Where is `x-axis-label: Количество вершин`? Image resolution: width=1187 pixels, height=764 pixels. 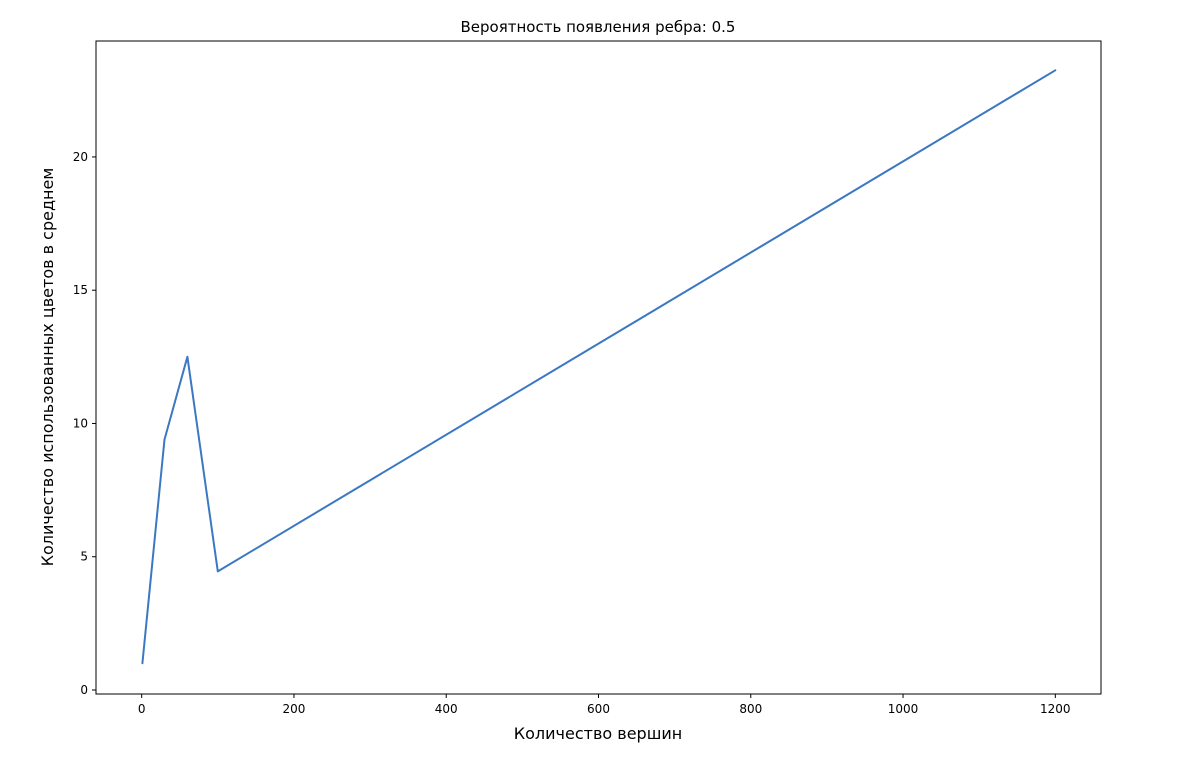 x-axis-label: Количество вершин is located at coordinates (598, 733).